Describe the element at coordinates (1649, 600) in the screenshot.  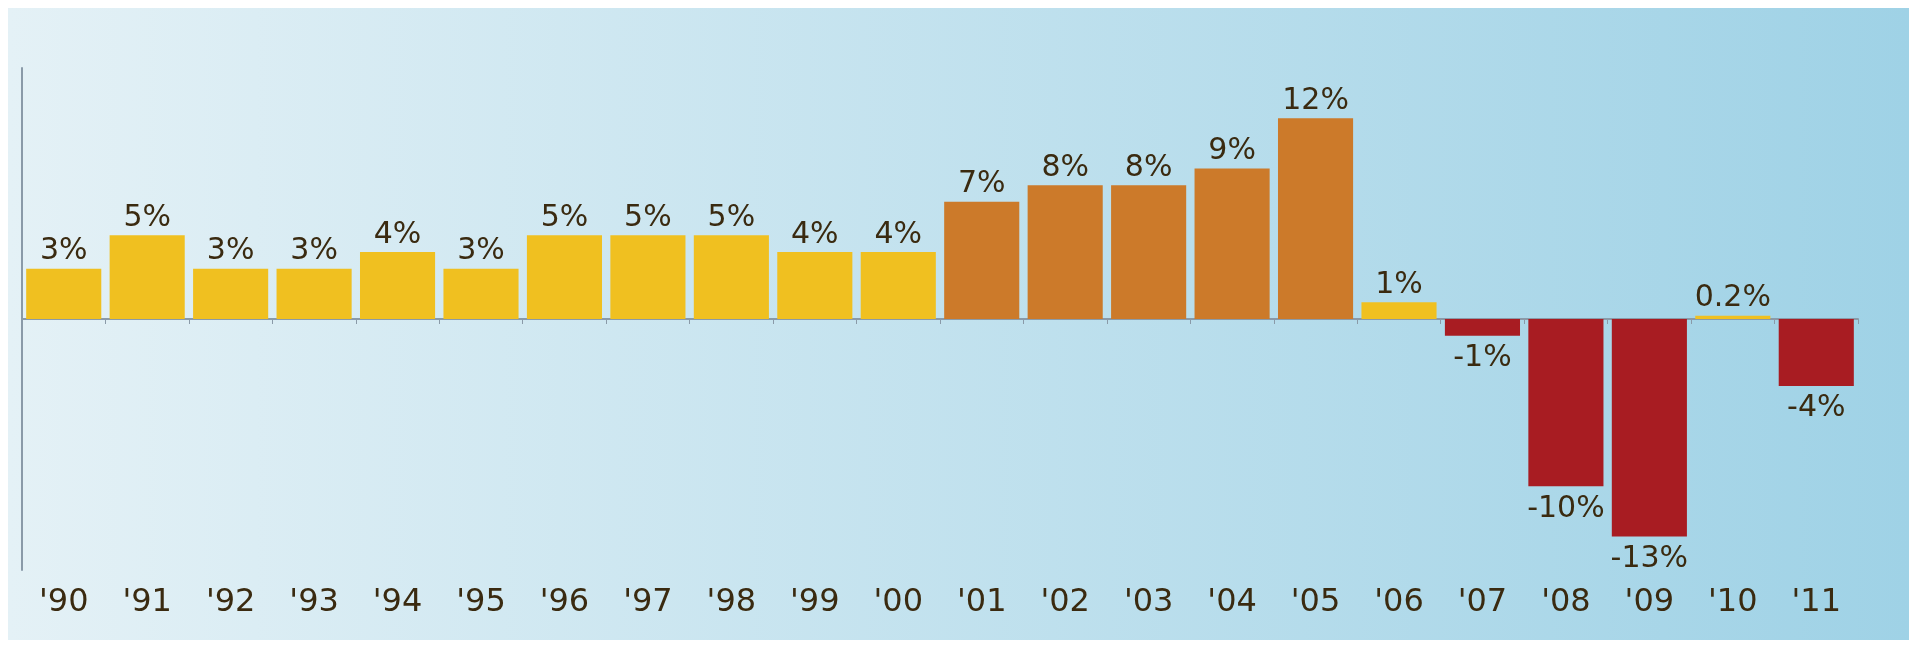
I see `x-tick-label: '09` at that location.